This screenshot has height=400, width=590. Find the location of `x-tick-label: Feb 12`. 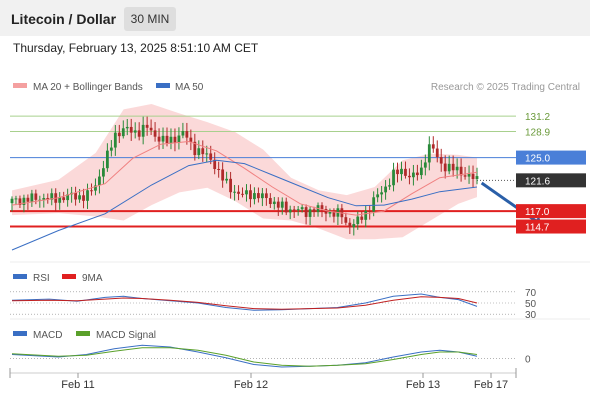

x-tick-label: Feb 12 is located at coordinates (251, 385).